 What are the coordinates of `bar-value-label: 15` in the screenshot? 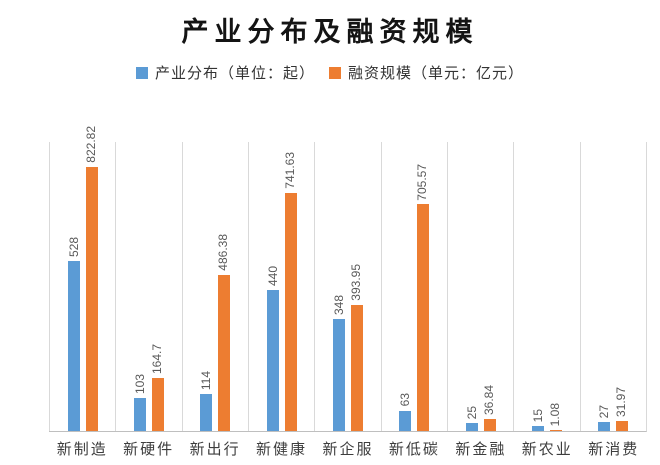 It's located at (537, 415).